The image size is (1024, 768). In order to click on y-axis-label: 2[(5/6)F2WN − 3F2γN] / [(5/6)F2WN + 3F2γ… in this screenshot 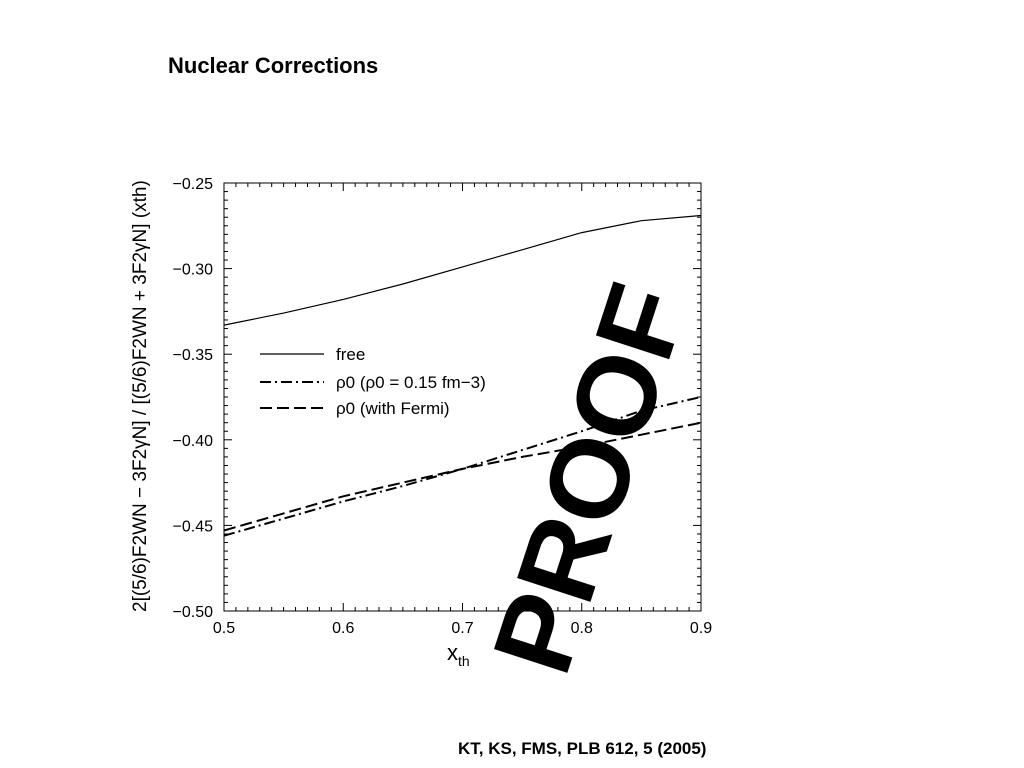, I will do `click(140, 396)`.